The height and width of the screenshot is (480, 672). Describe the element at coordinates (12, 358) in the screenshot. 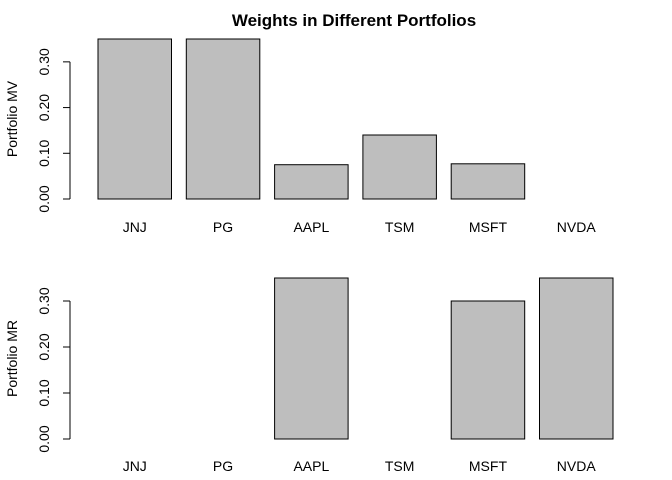

I see `y-axis-label: Portfolio MR` at that location.